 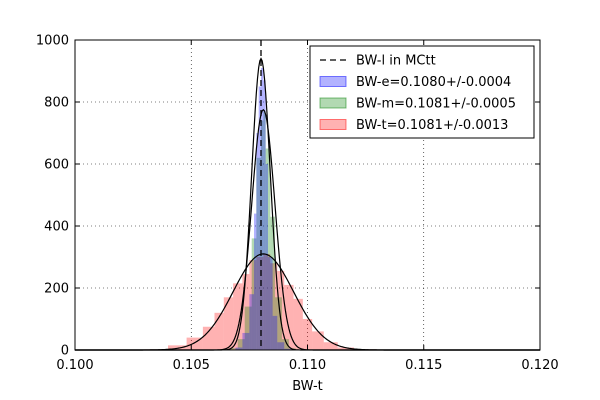 I want to click on legend-label-reference: BW-l in MCtt, so click(x=396, y=61).